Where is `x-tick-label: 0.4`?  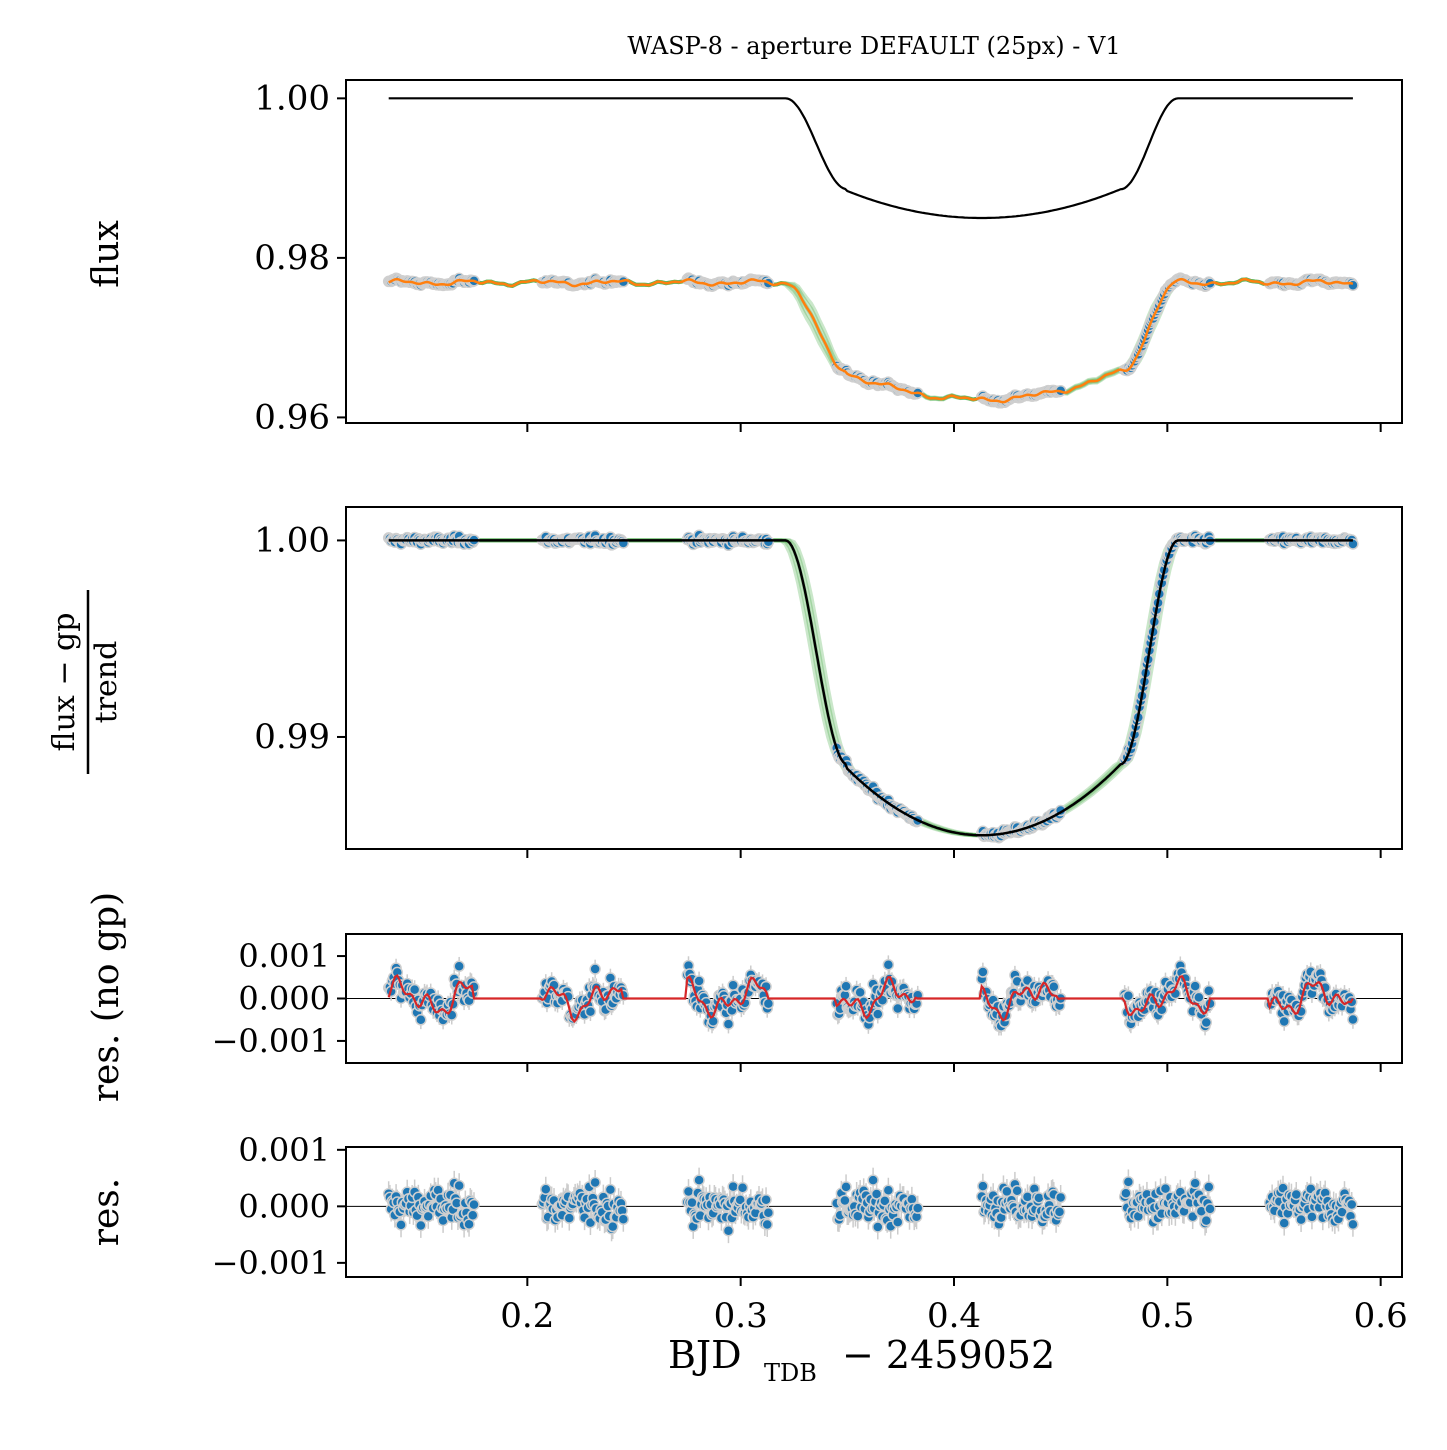 x-tick-label: 0.4 is located at coordinates (954, 1316).